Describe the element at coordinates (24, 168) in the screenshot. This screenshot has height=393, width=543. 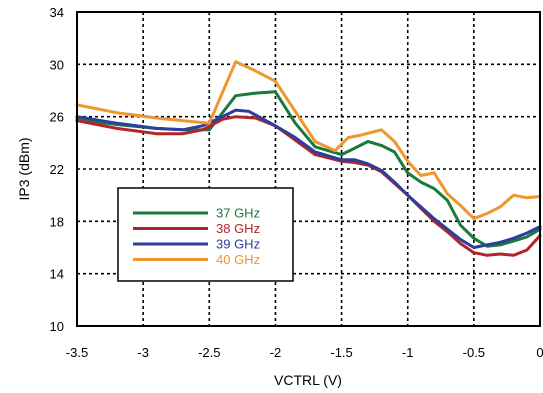
I see `y-axis-label: IP3 (dBm)` at that location.